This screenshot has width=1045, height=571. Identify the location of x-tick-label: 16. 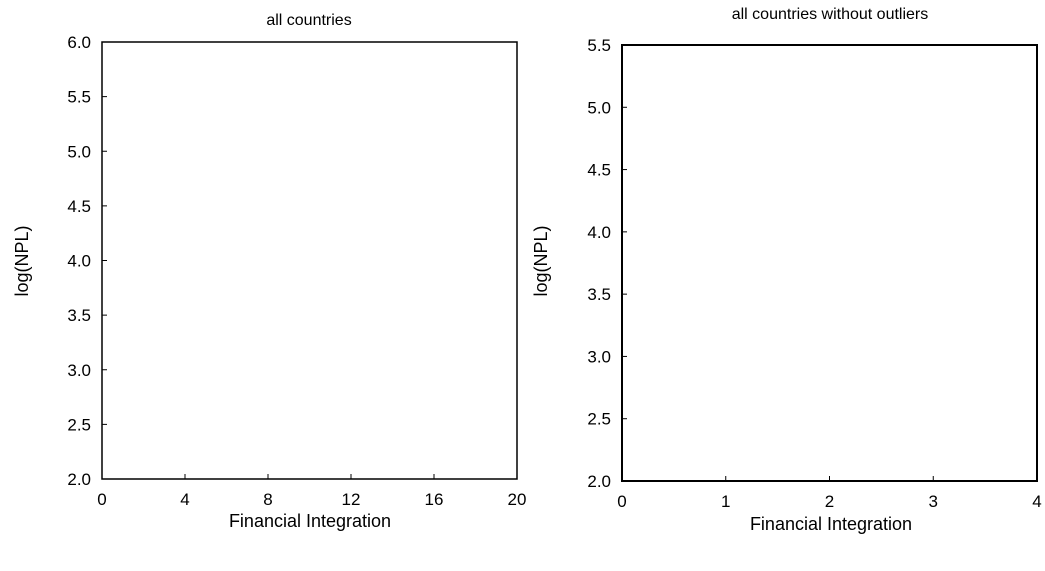
(434, 499).